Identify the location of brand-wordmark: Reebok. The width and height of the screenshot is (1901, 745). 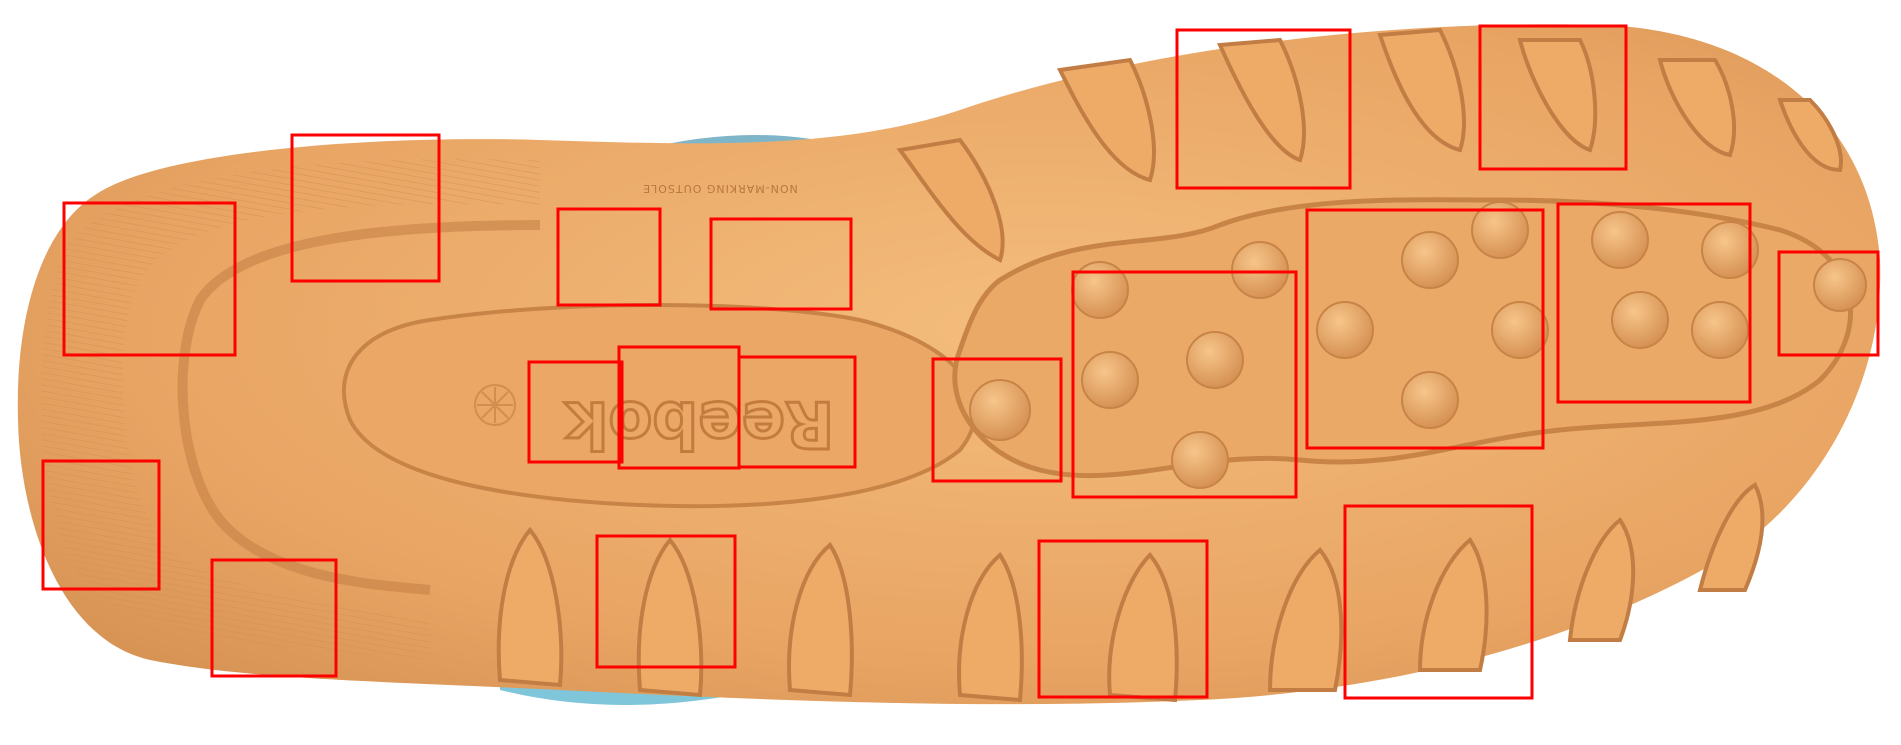
(699, 423).